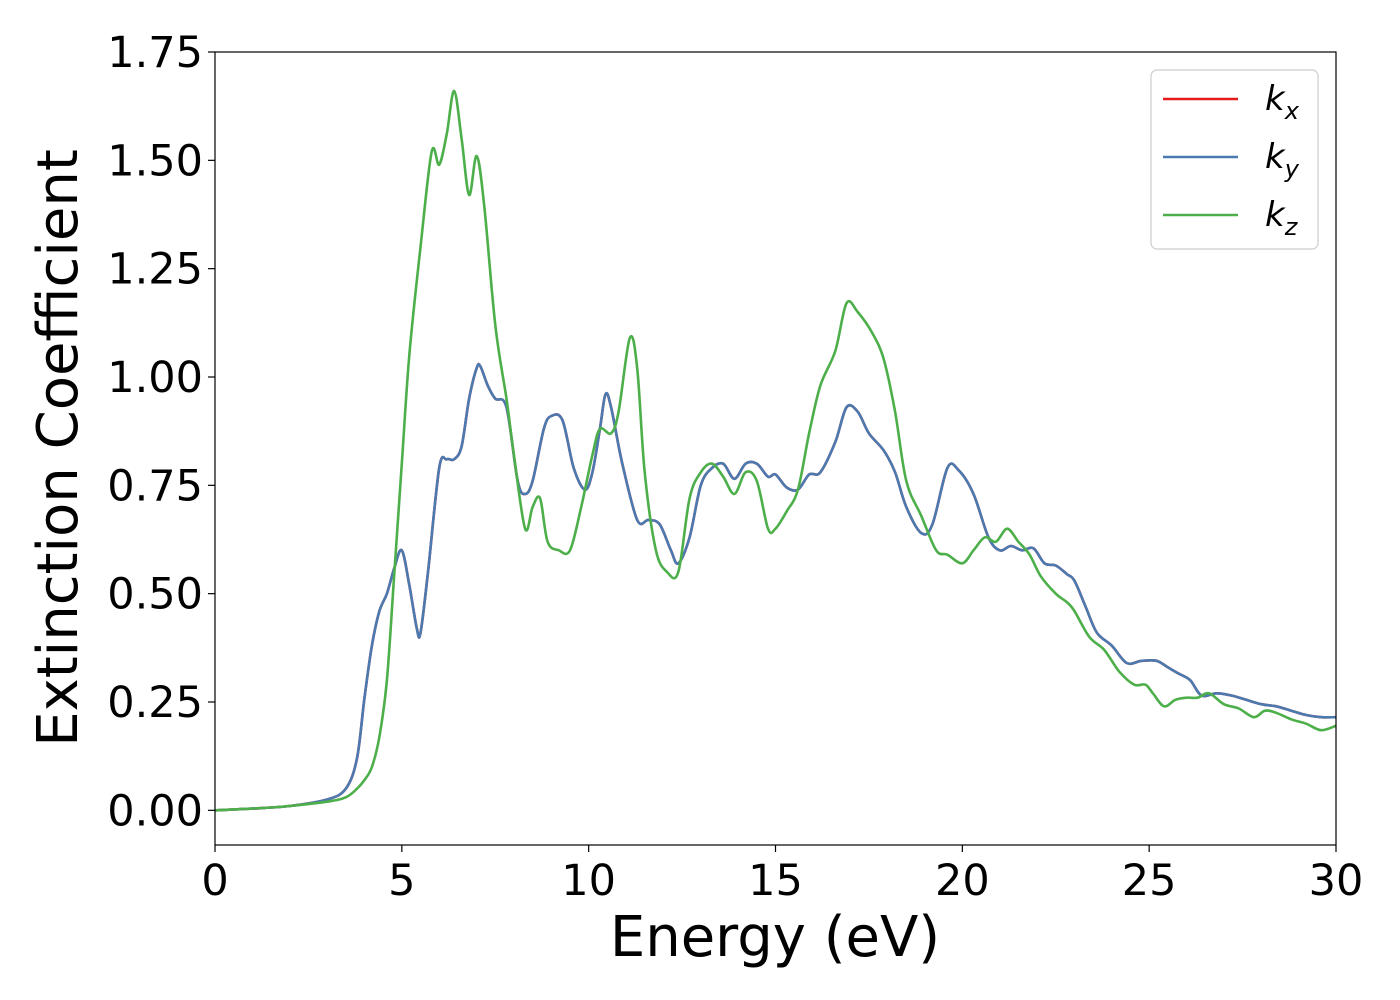 The height and width of the screenshot is (1000, 1400). Describe the element at coordinates (155, 270) in the screenshot. I see `y-tick-label: 1.25` at that location.